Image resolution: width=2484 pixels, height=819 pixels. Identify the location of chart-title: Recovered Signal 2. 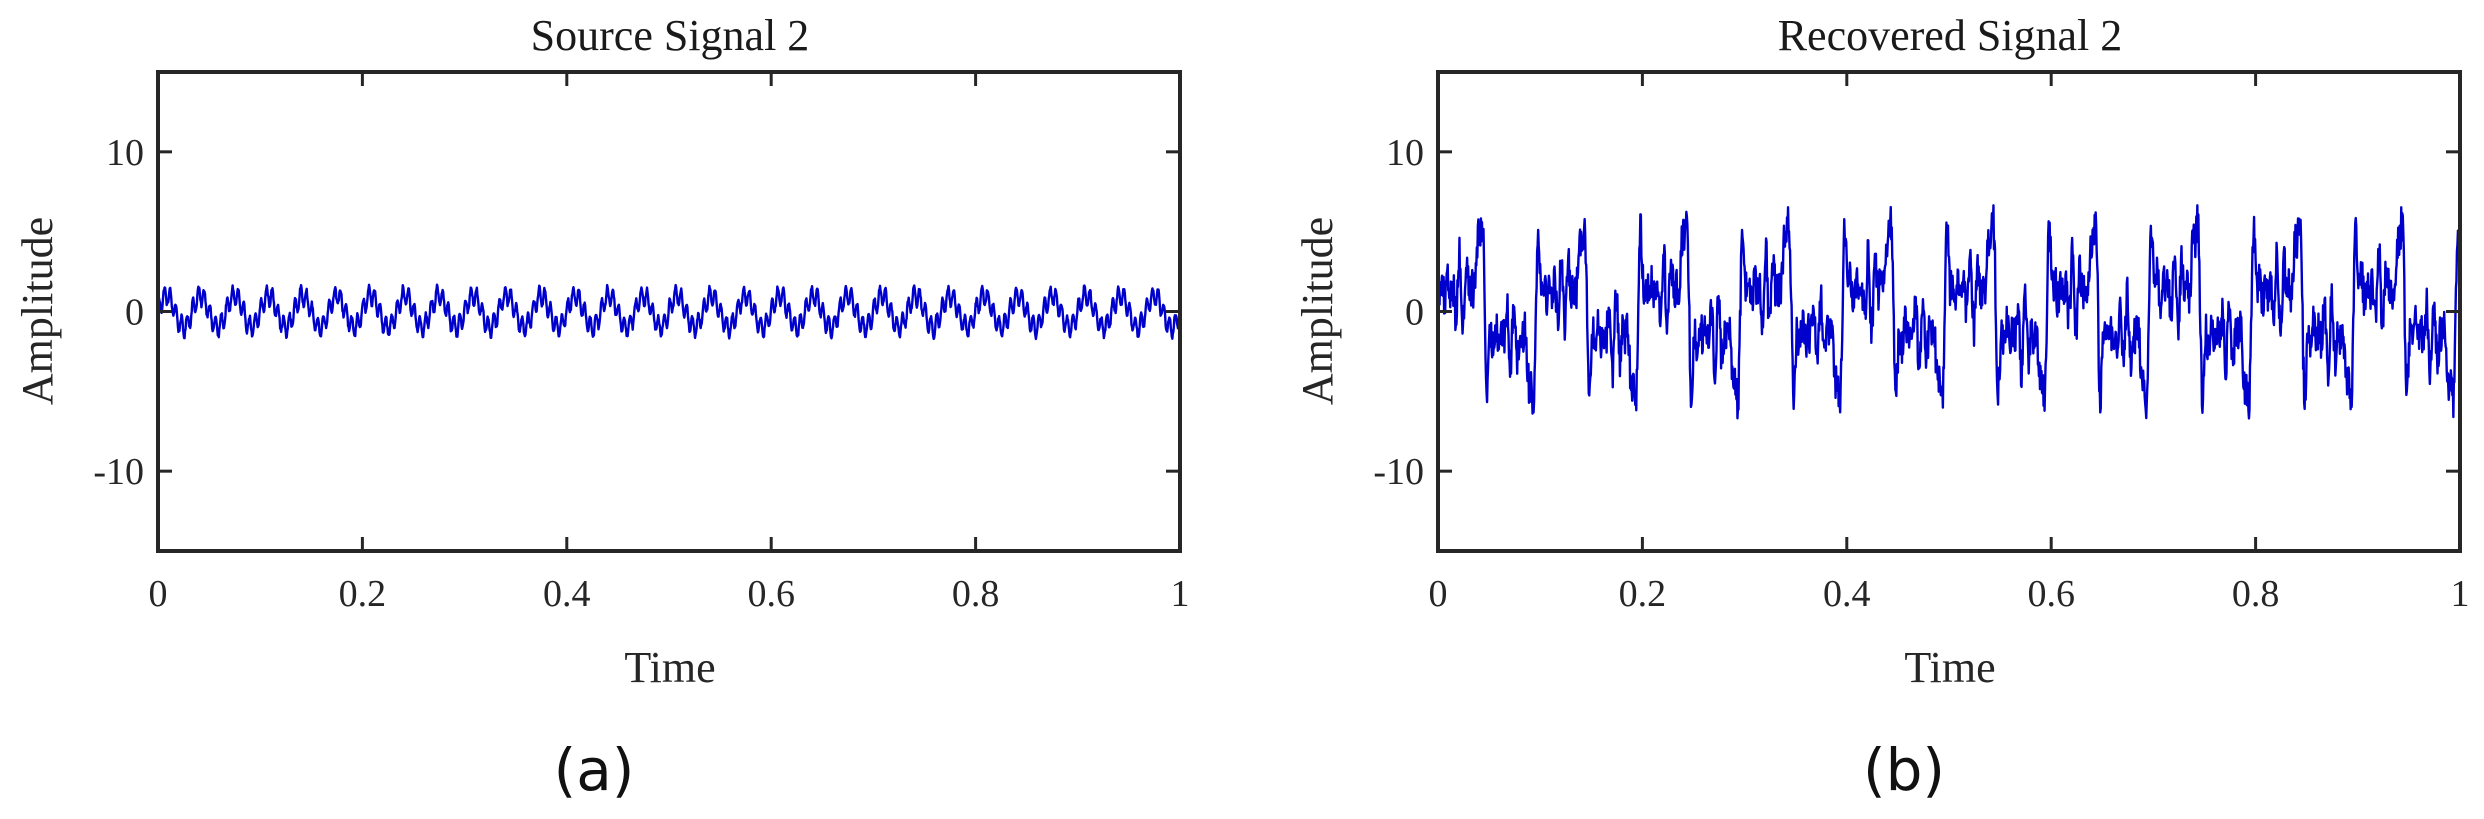
(1950, 35).